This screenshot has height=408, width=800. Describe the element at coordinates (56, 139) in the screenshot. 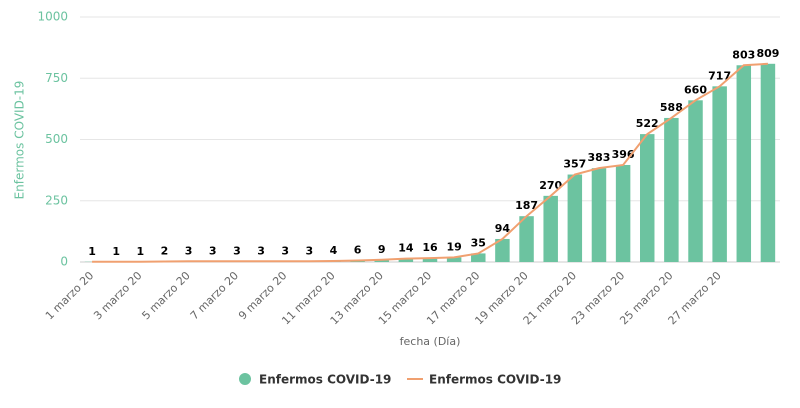

I see `y-tick-label: 500` at that location.